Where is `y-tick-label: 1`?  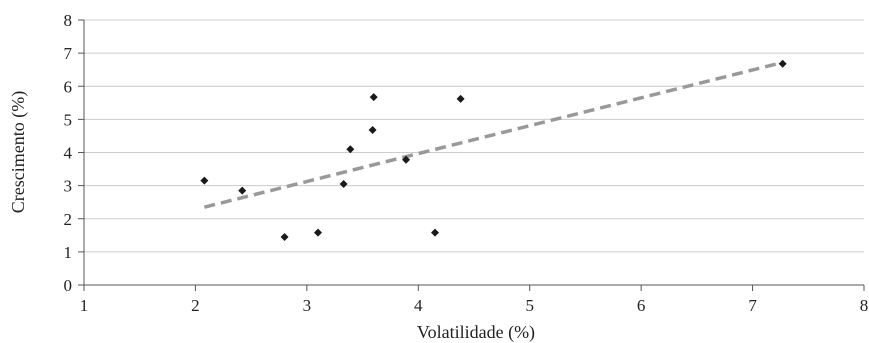
y-tick-label: 1 is located at coordinates (68, 252).